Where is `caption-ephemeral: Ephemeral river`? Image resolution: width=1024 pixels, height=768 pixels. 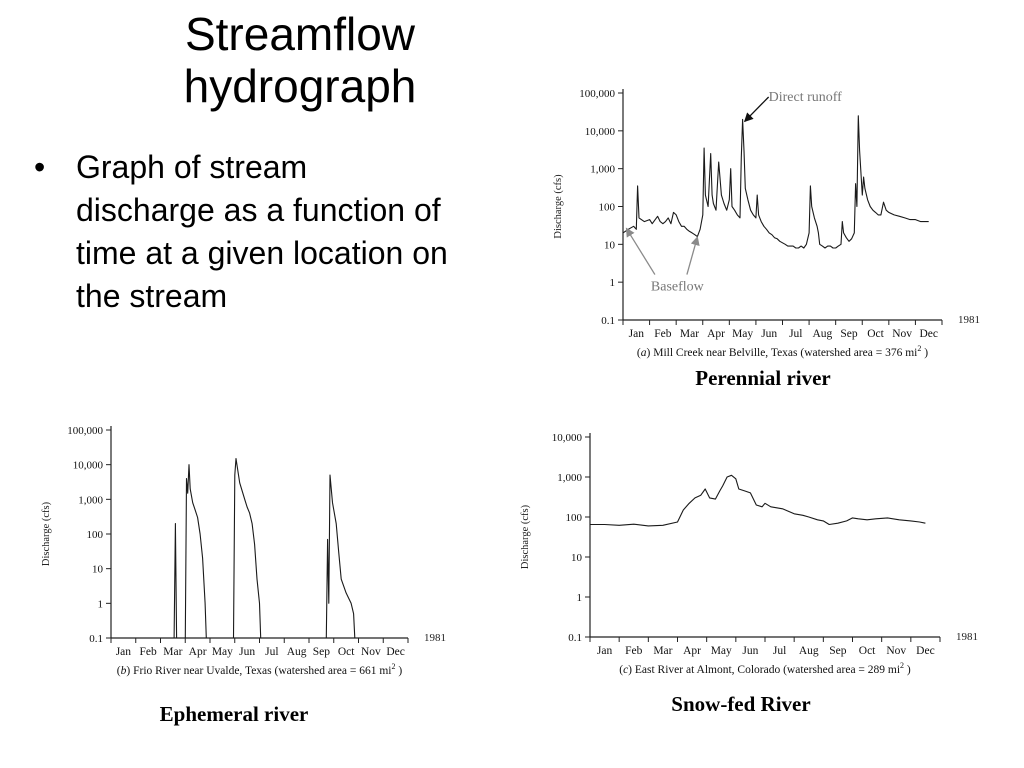
caption-ephemeral: Ephemeral river is located at coordinates (234, 714).